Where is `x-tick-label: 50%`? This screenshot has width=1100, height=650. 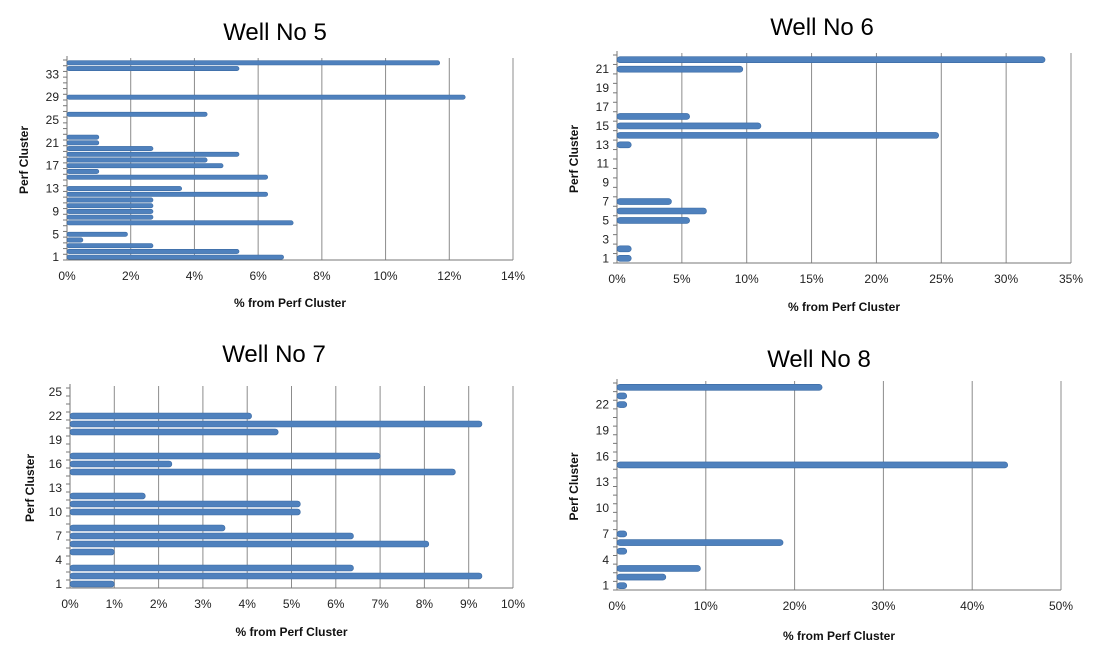 x-tick-label: 50% is located at coordinates (1061, 606).